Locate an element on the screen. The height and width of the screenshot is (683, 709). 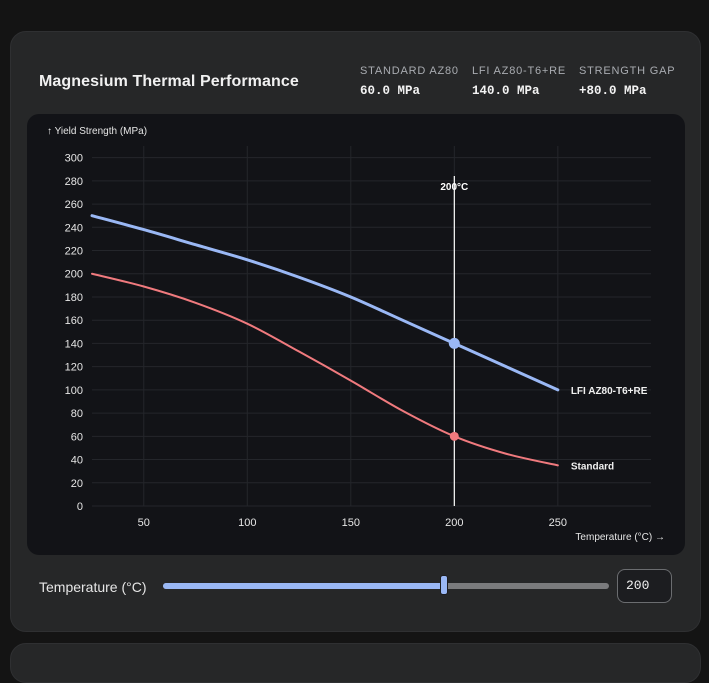
y-tick-20: 20 is located at coordinates (77, 484).